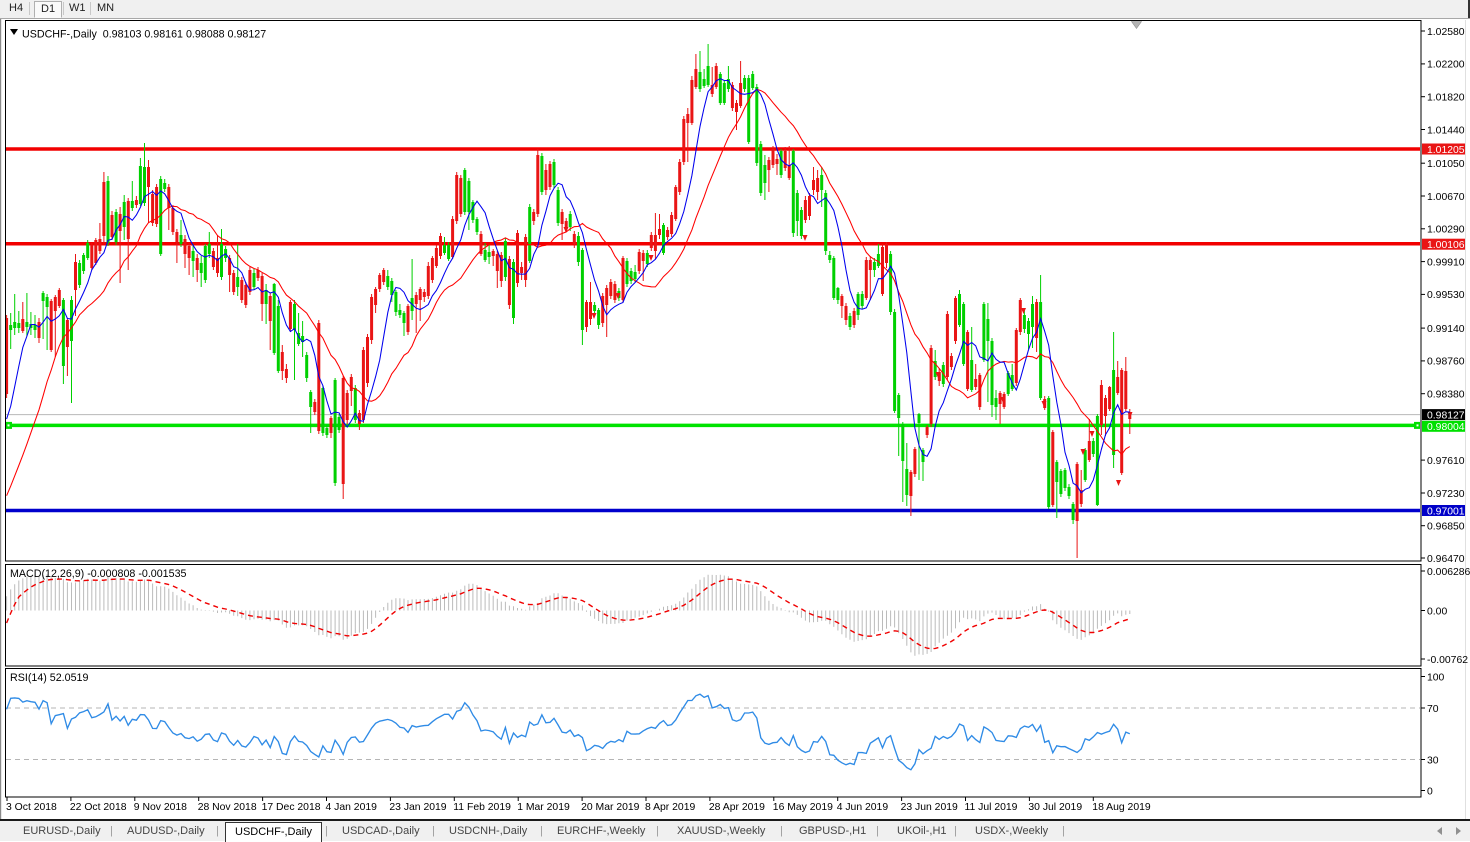  I want to click on svg-text: 30, so click(1433, 760).